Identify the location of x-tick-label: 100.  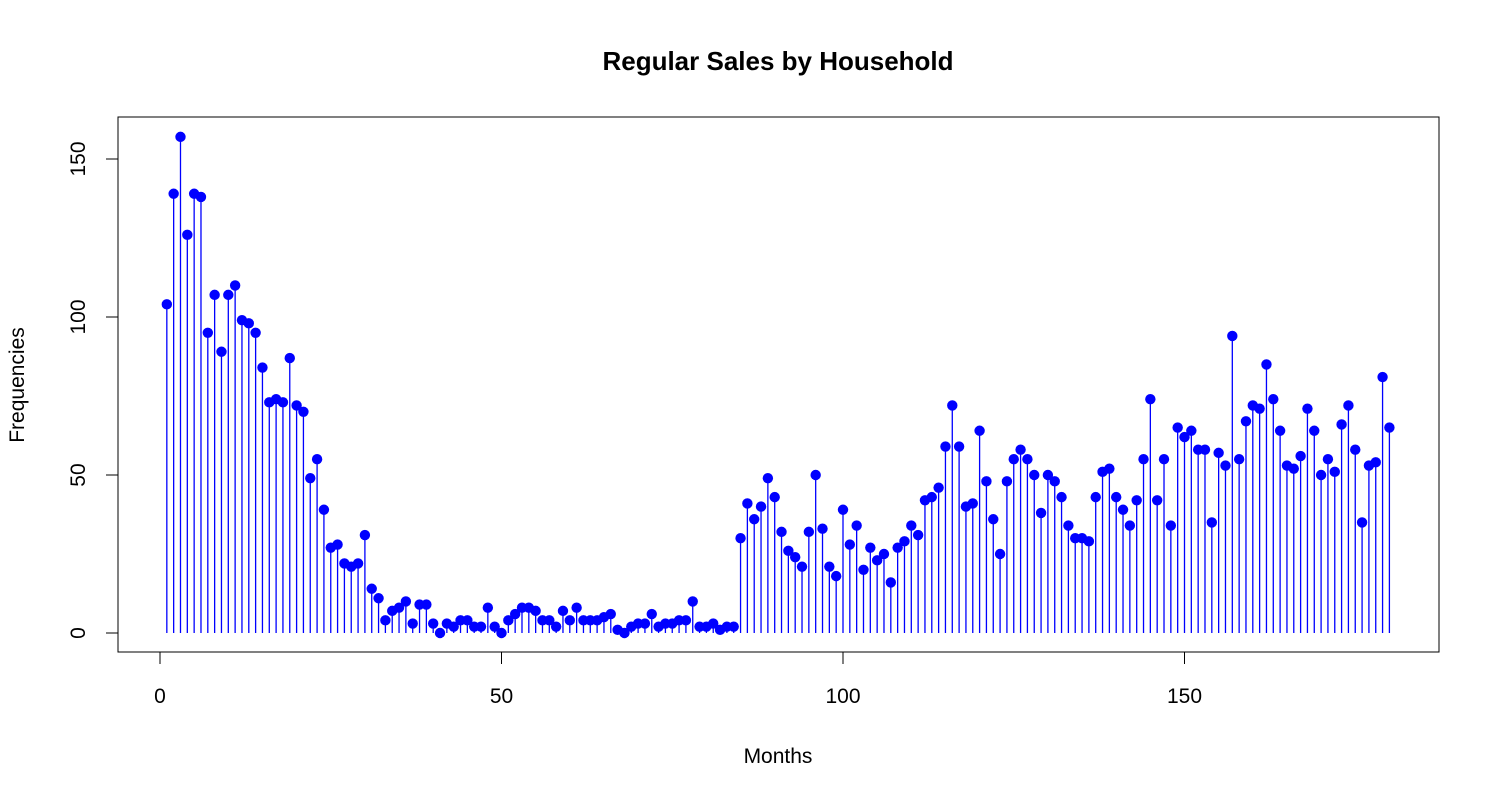
(842, 696).